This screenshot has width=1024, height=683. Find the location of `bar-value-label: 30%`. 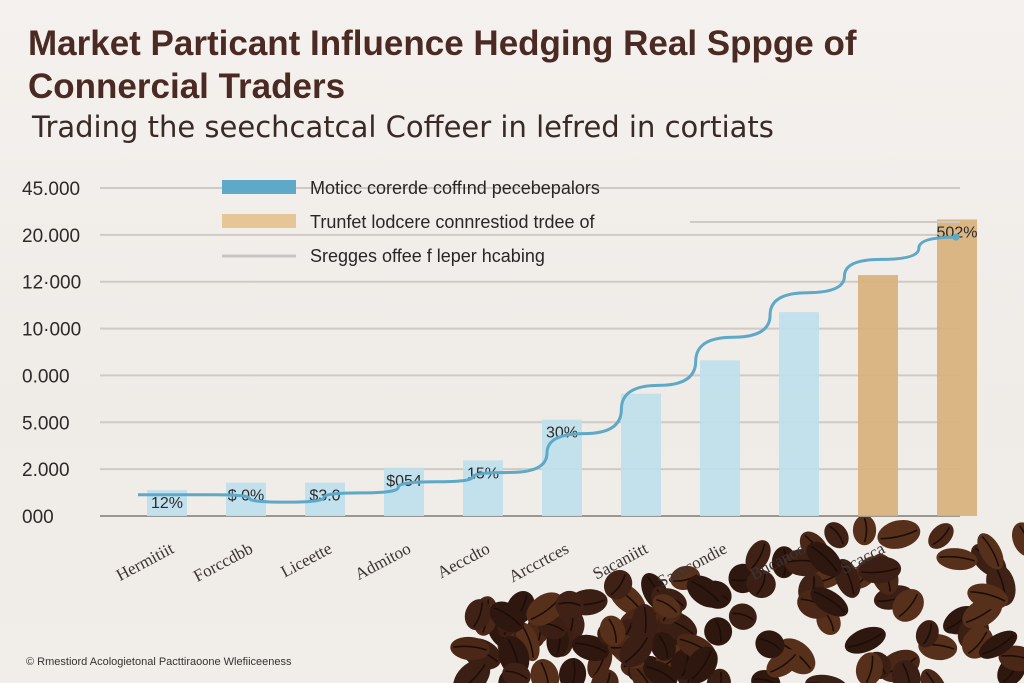

bar-value-label: 30% is located at coordinates (562, 433).